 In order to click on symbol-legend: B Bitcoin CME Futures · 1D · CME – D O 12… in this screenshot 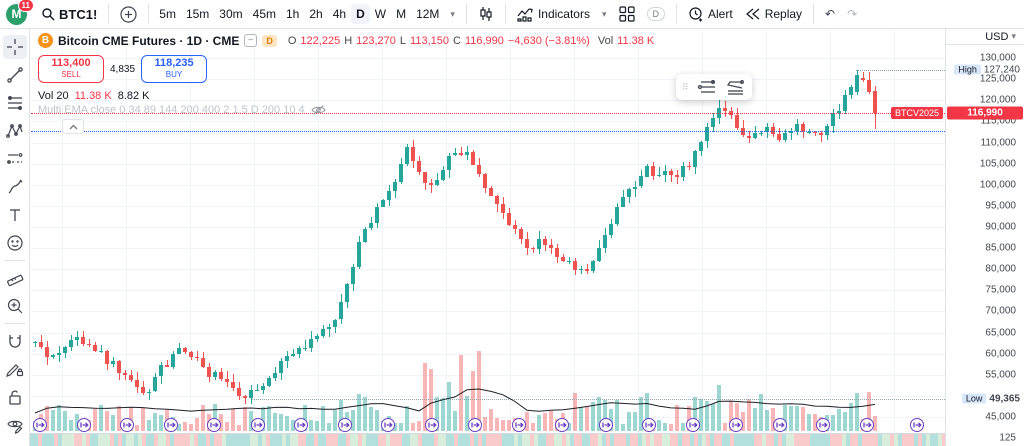, I will do `click(346, 40)`.